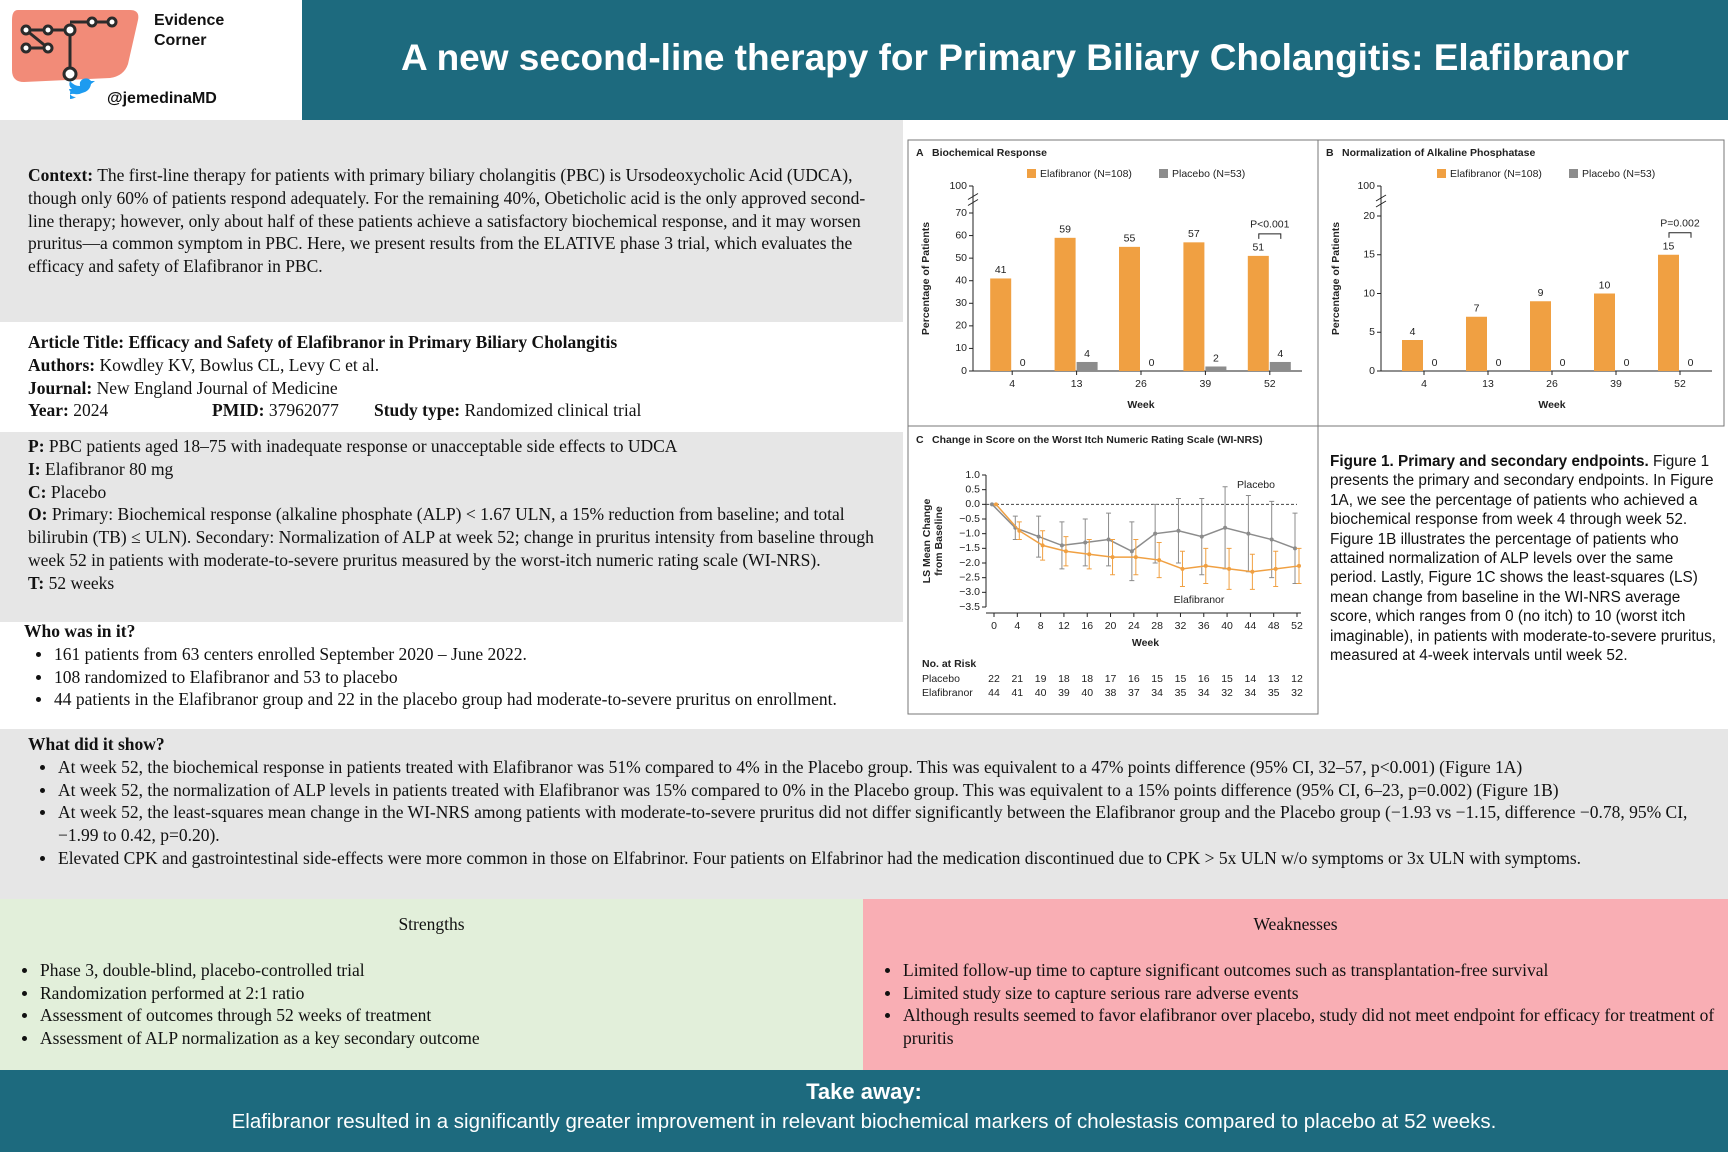 The height and width of the screenshot is (1152, 1728). What do you see at coordinates (1087, 679) in the screenshot?
I see `at-risk-value: 18` at bounding box center [1087, 679].